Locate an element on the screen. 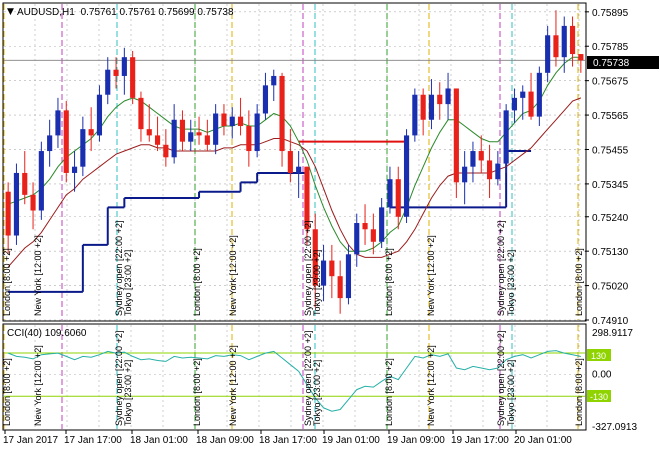  cci-tick-label: 298.9117 is located at coordinates (612, 333).